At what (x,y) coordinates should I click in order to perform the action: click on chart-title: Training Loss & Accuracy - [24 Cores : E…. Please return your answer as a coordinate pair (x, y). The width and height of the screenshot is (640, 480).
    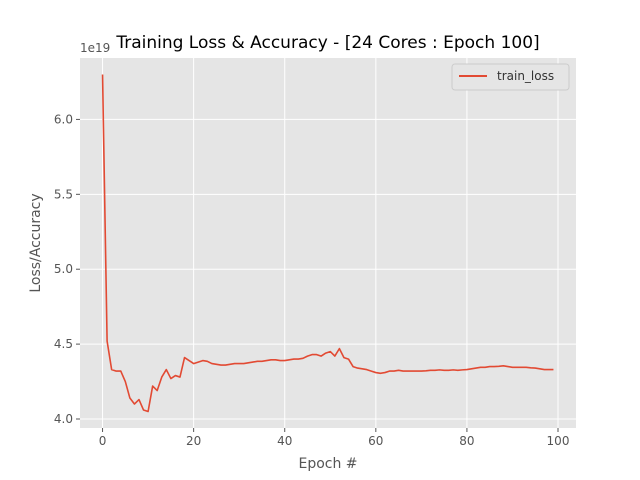
    Looking at the image, I should click on (327, 43).